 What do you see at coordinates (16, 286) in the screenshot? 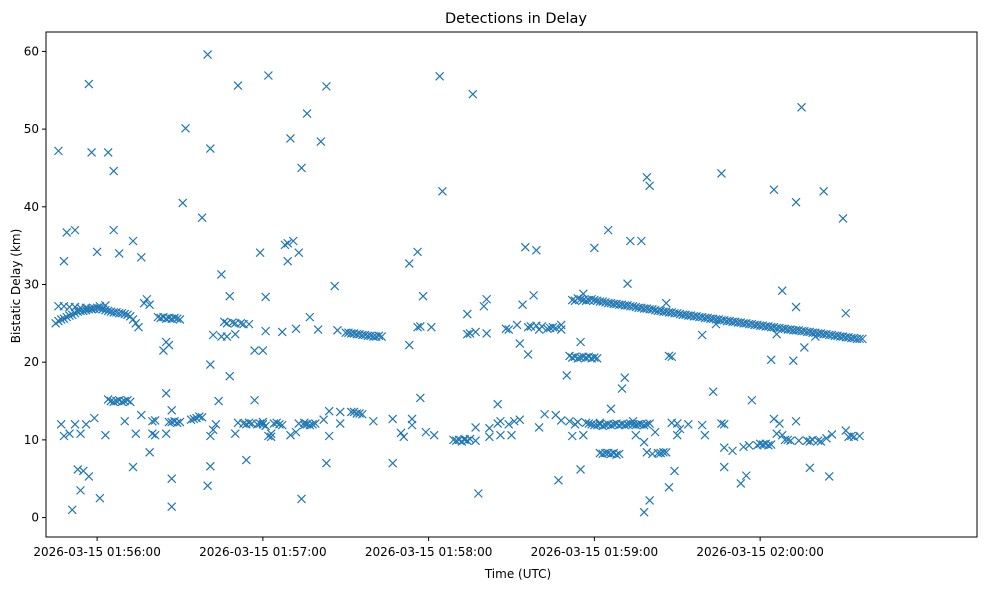
I see `y-axis-label: Bistatic Delay (km)` at bounding box center [16, 286].